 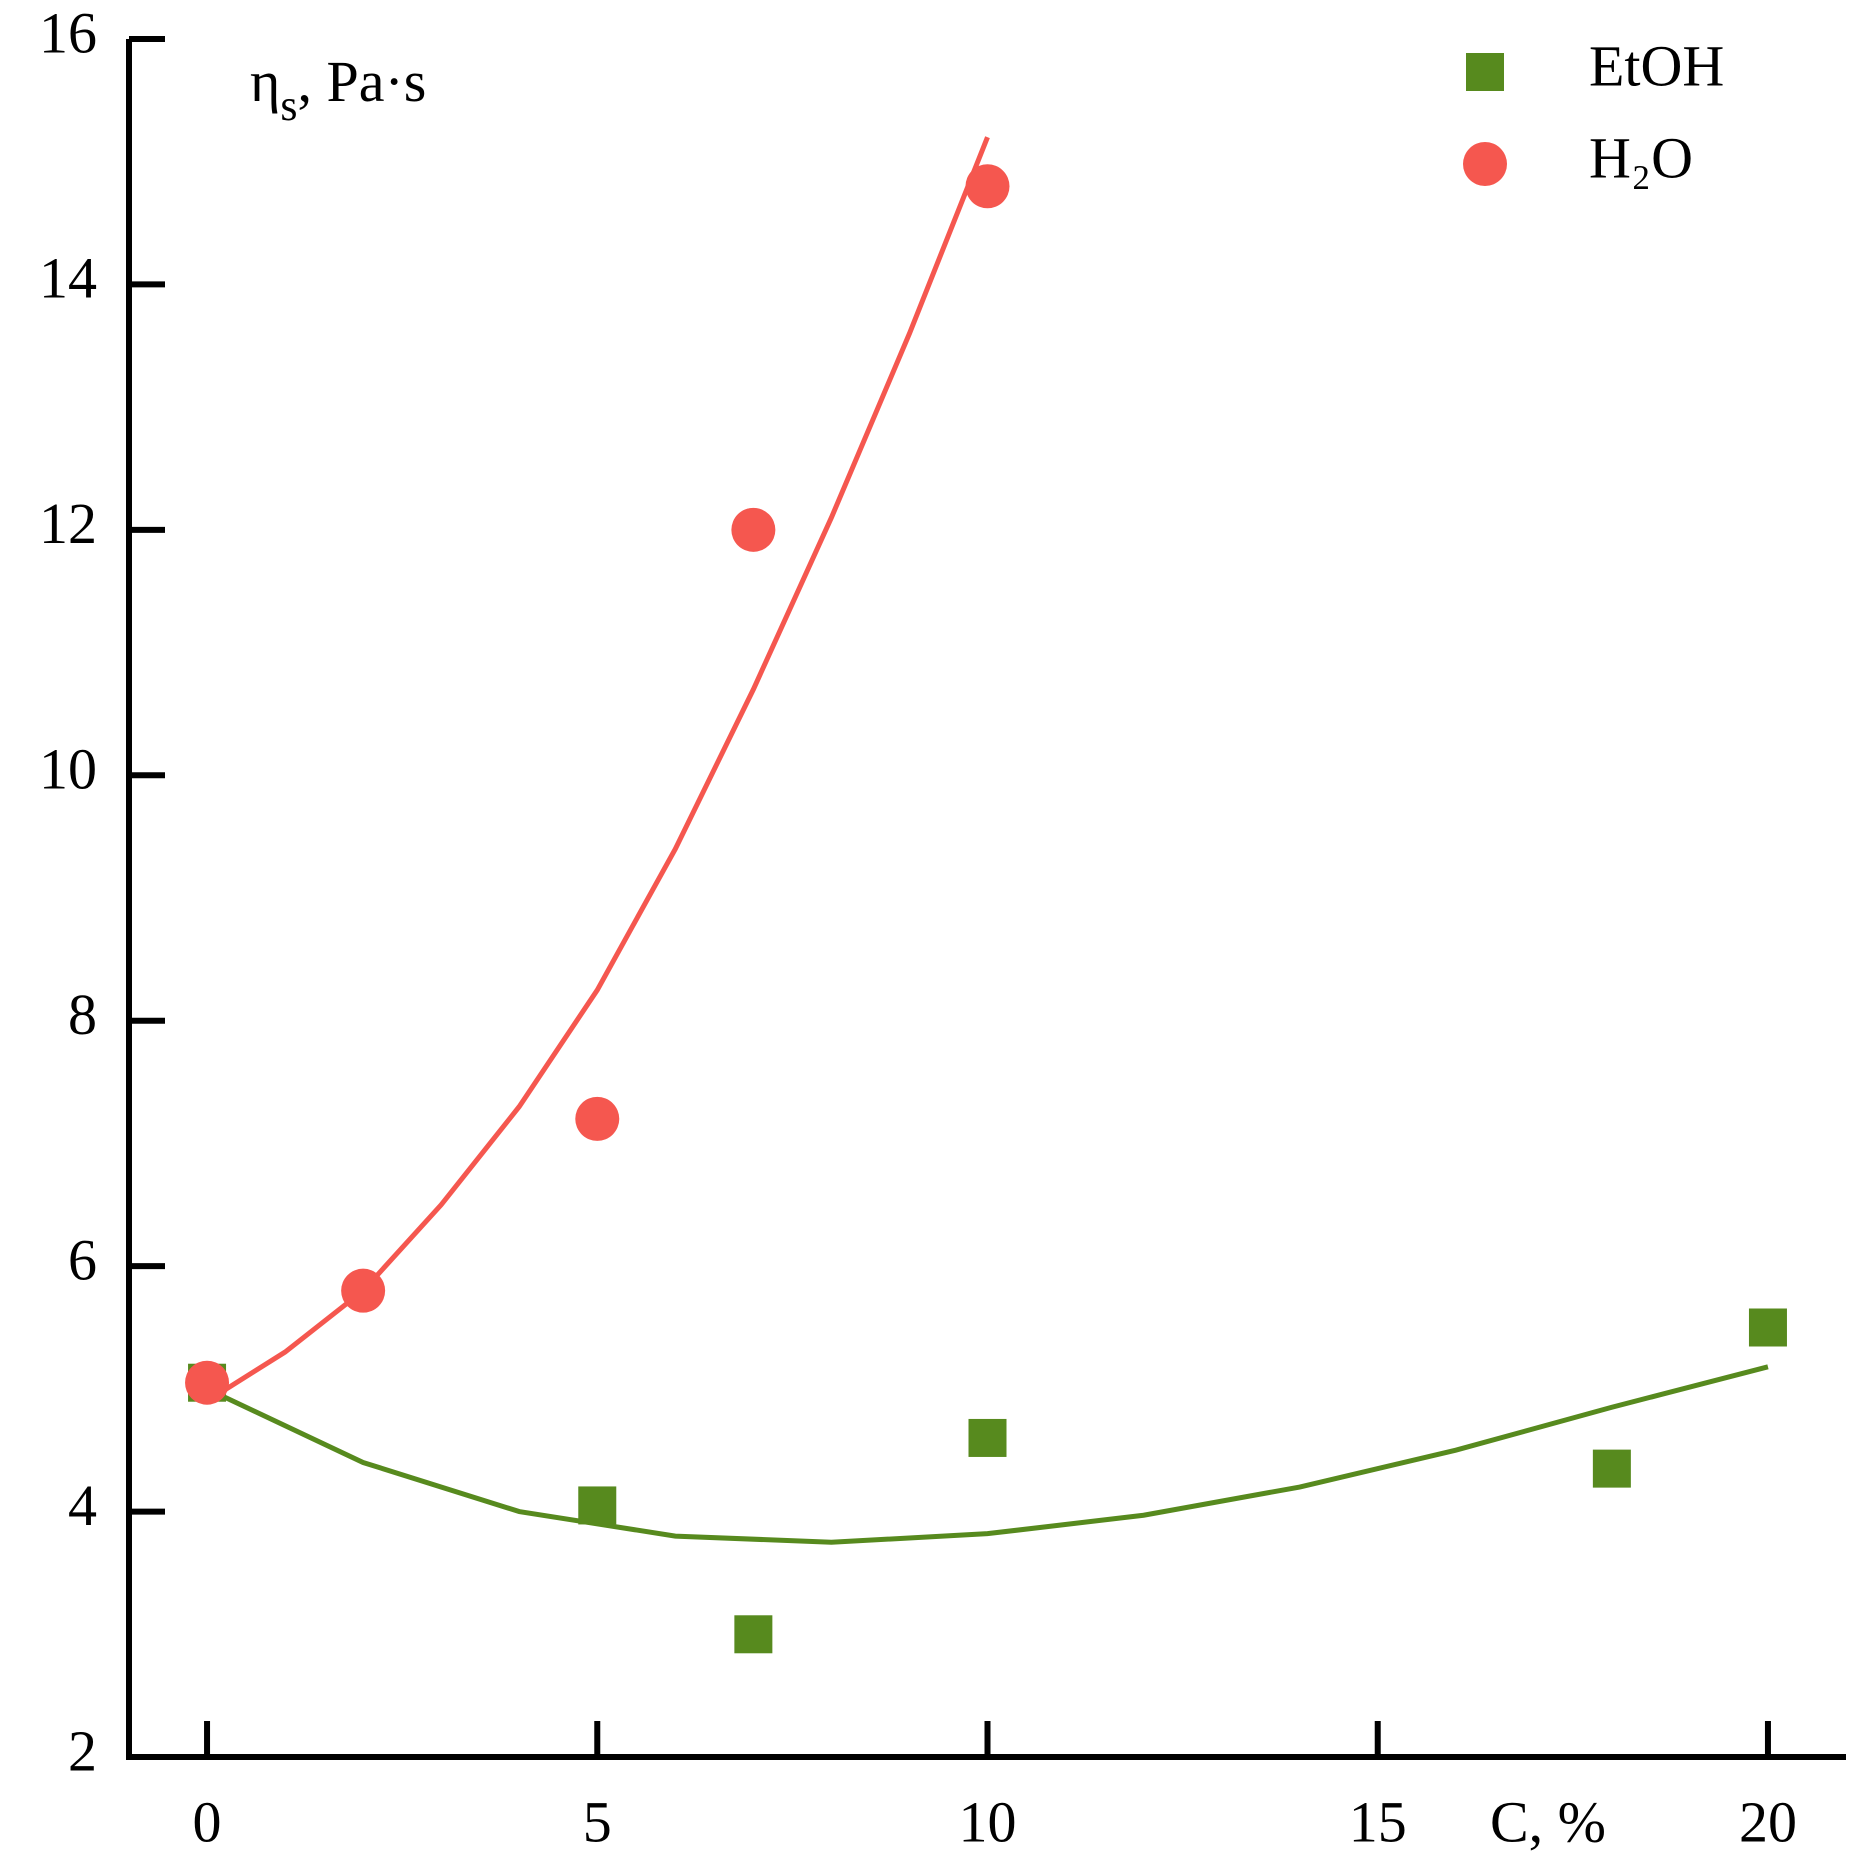 What do you see at coordinates (288, 105) in the screenshot?
I see `y-label-sub: s` at bounding box center [288, 105].